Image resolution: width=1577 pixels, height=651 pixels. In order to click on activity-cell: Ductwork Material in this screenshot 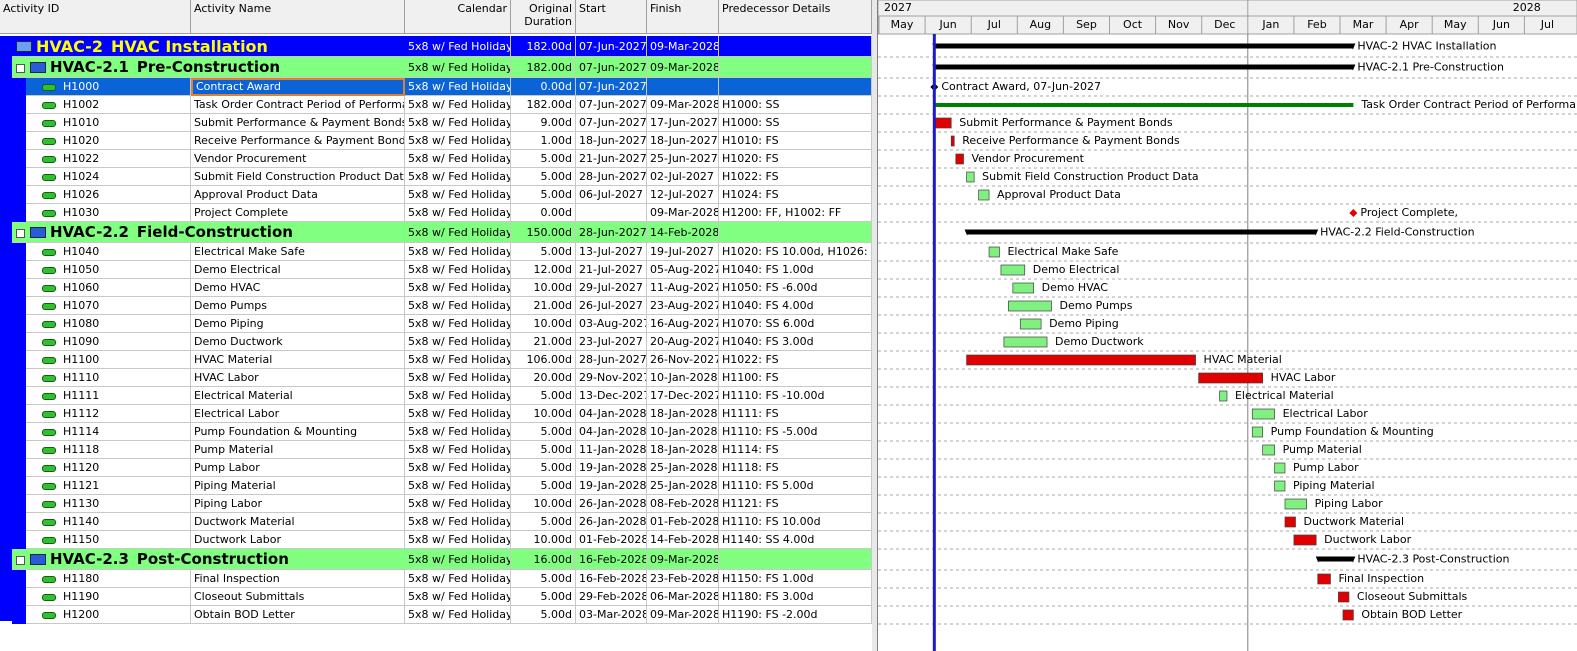, I will do `click(298, 522)`.